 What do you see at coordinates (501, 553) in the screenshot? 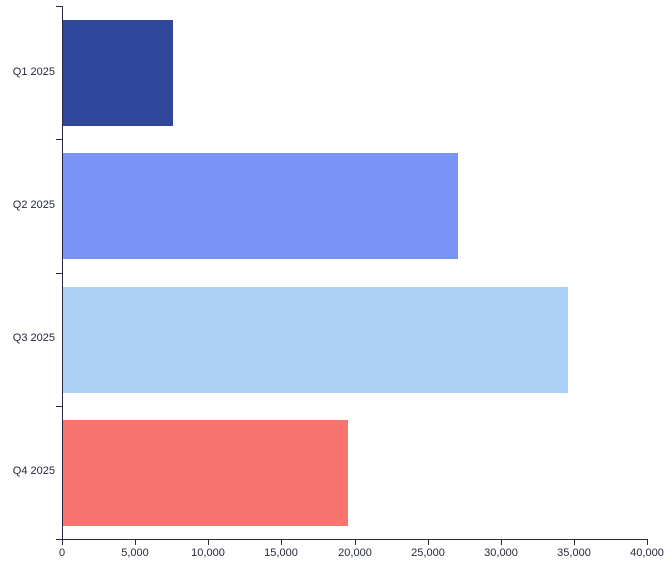
I see `x-tick-label: 30,000` at bounding box center [501, 553].